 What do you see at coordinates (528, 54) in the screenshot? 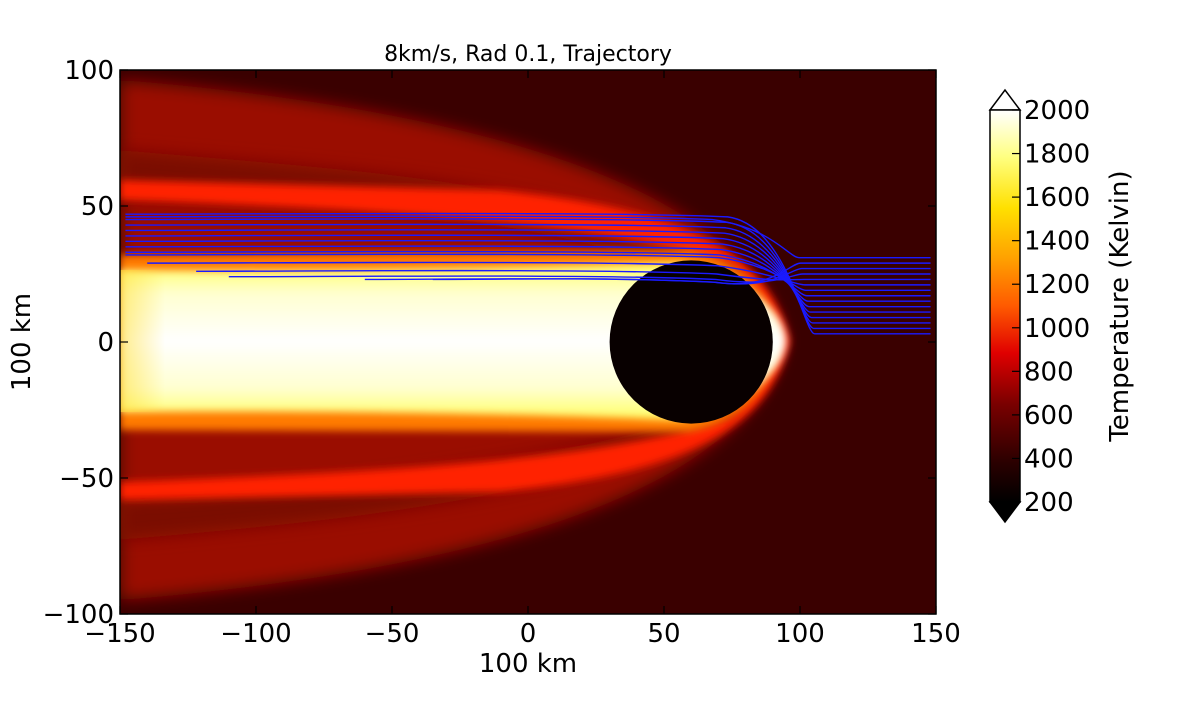
I see `chart-title: 8km/s, Rad 0.1, Trajectory` at bounding box center [528, 54].